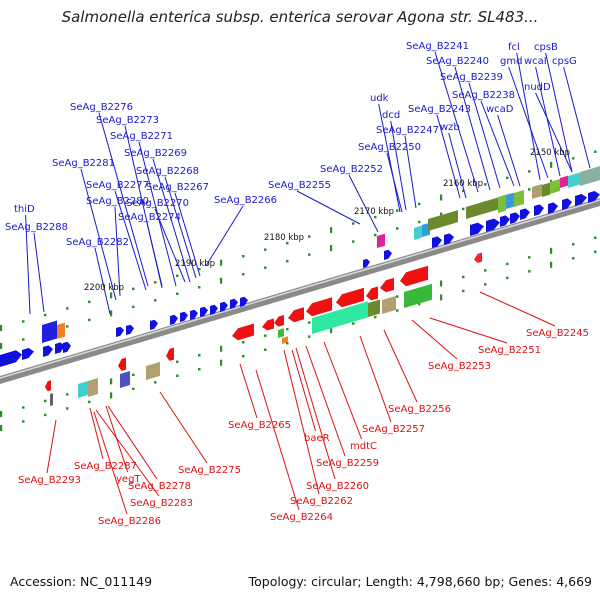 This screenshot has height=600, width=600. I want to click on reverse-gene-label: SeAg_B2265, so click(259, 425).